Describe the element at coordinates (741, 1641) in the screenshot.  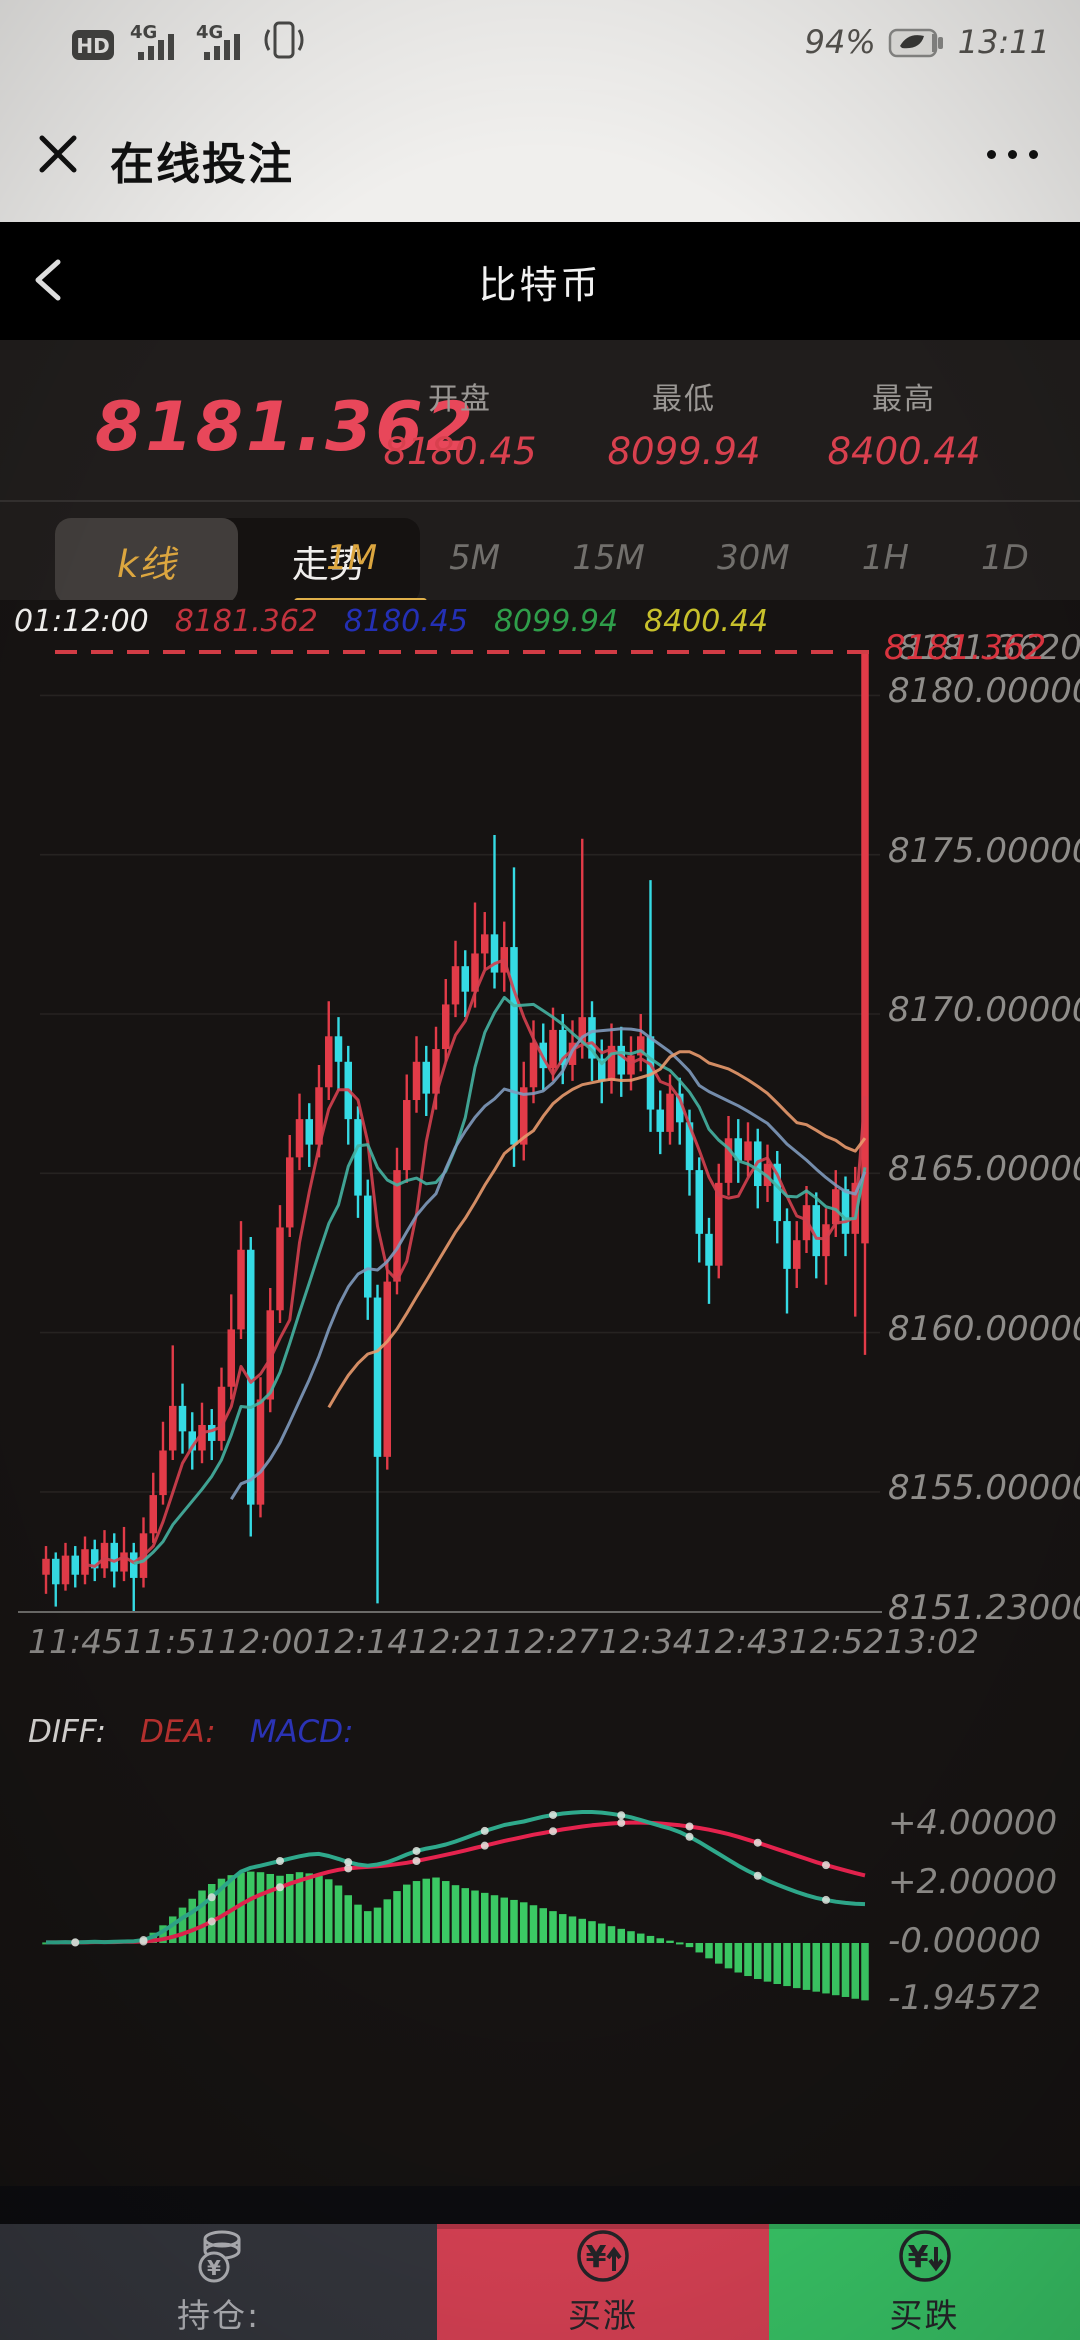
I see `time-tick-label: 12:43` at that location.